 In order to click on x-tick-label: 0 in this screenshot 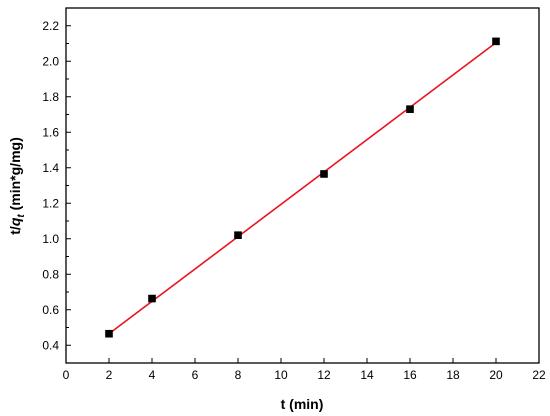, I will do `click(66, 375)`.